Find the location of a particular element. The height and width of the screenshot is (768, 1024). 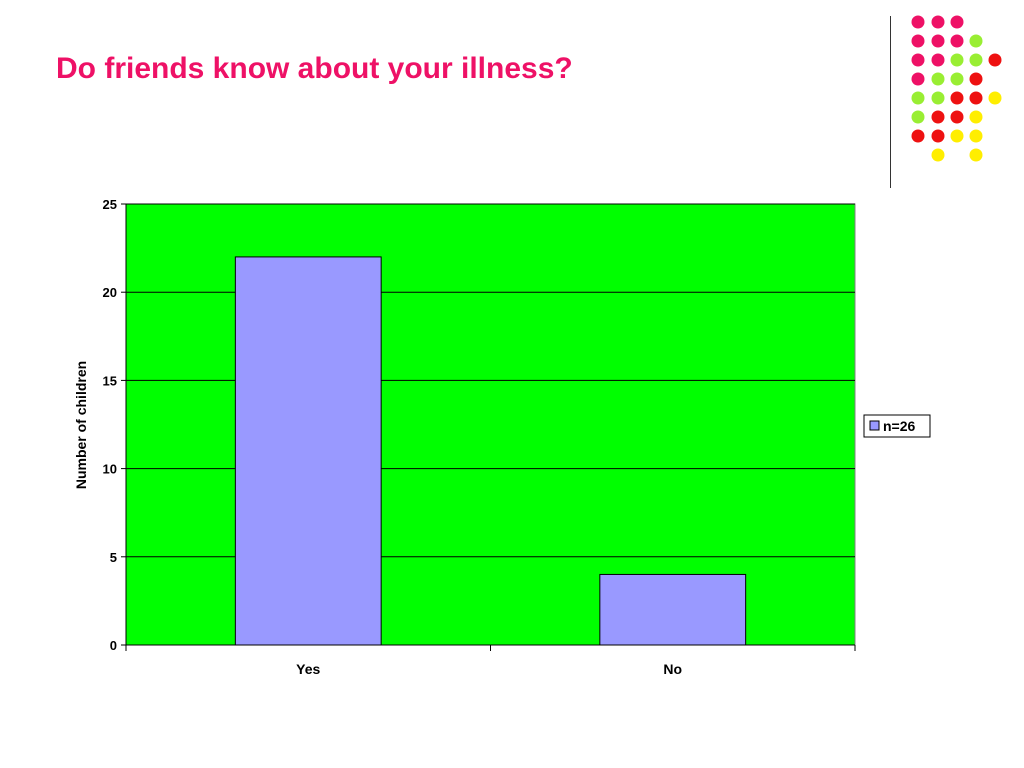

y-tick-label: 20 is located at coordinates (110, 292).